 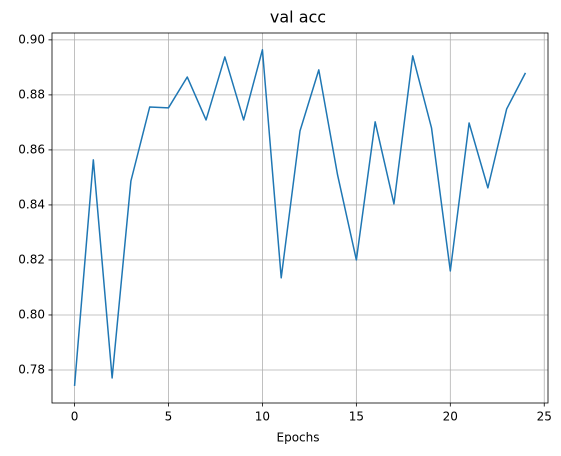 I want to click on y-tick-label: 0.82, so click(x=31, y=259).